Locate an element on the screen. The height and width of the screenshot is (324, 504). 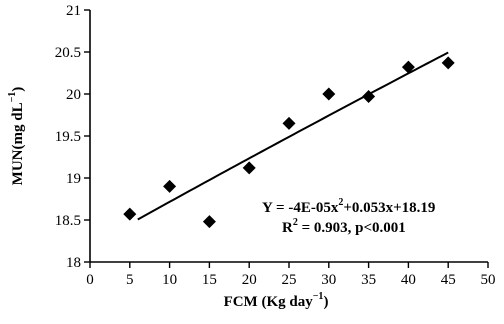
x-tick-label: 40 is located at coordinates (408, 280).